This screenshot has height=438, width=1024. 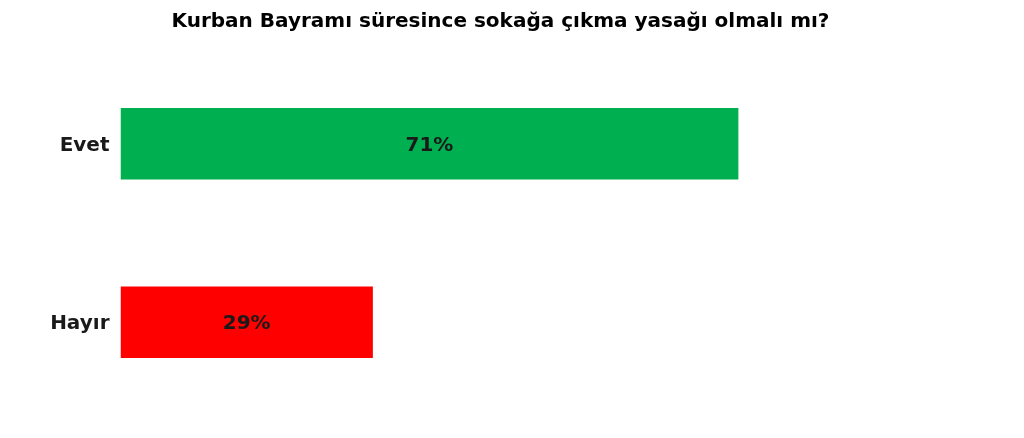 I want to click on data-label: 29%, so click(x=246, y=322).